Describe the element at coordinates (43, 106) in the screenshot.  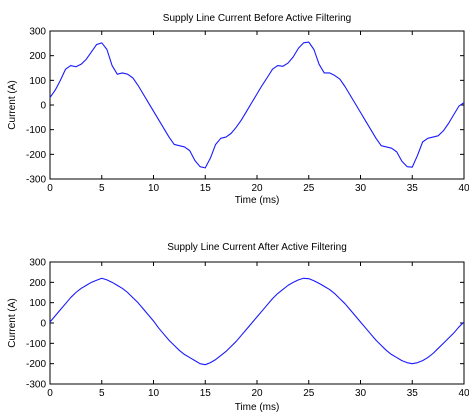
I see `y-tick-label-before: 0` at that location.